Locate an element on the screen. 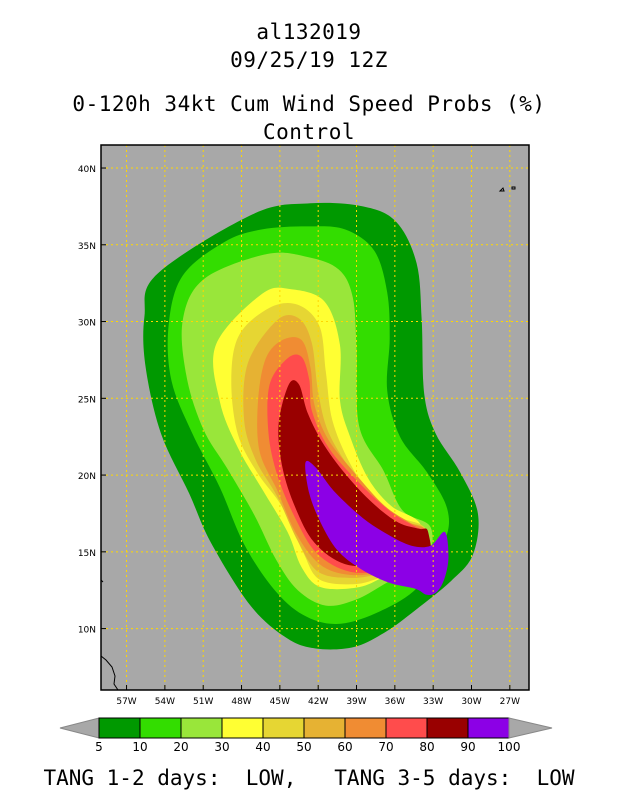 The width and height of the screenshot is (618, 800). x-tick-label: 54W is located at coordinates (165, 702).